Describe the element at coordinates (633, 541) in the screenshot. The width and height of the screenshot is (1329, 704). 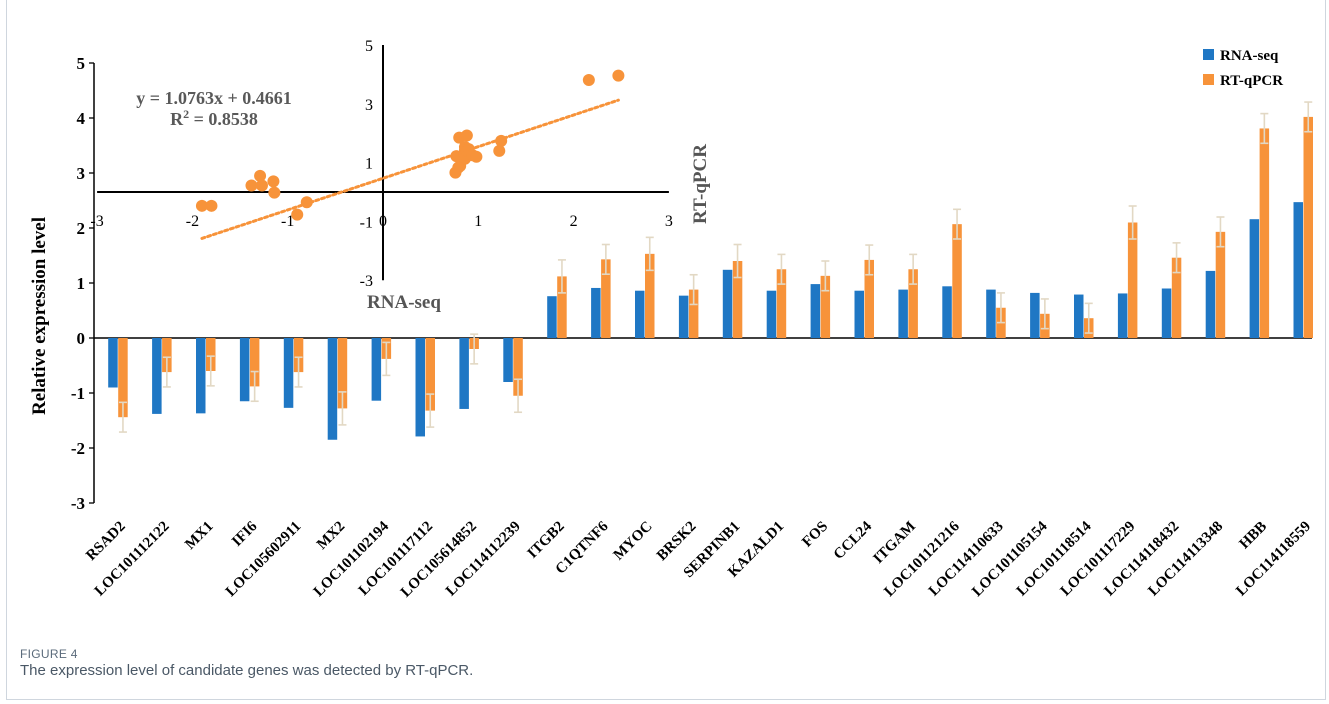
I see `category-label: MYOC` at that location.